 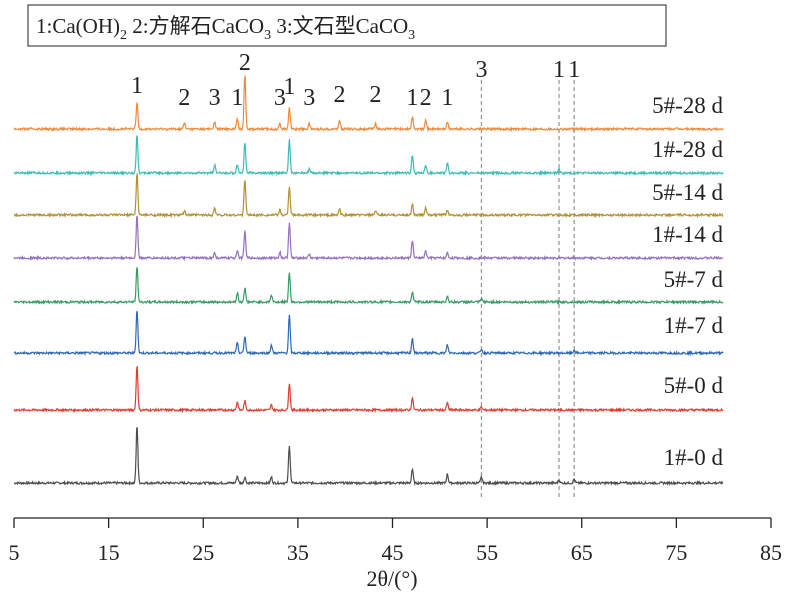 What do you see at coordinates (582, 552) in the screenshot?
I see `x-tick-label-65: 65` at bounding box center [582, 552].